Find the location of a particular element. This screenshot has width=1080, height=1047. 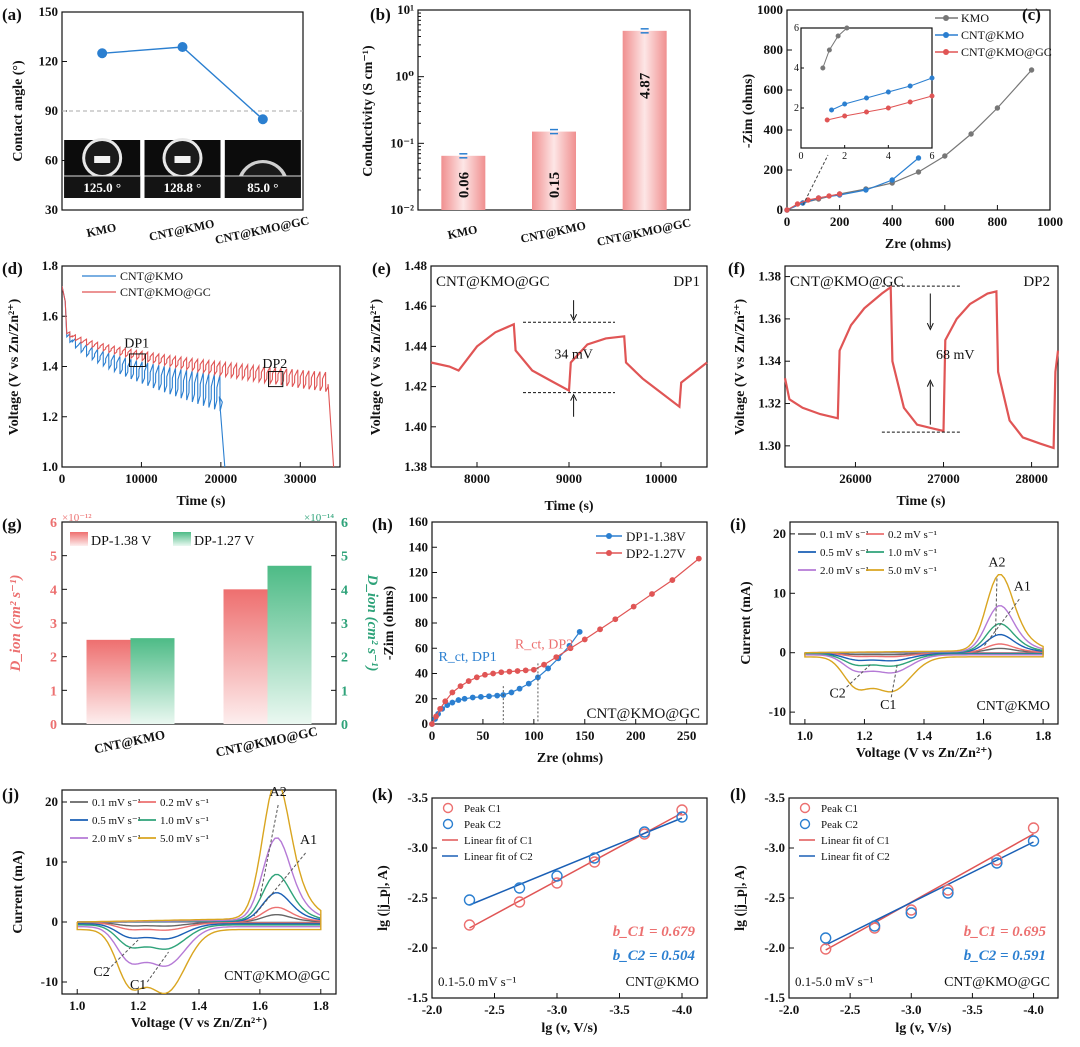

legend-label: Linear fit of C2 is located at coordinates (498, 857).